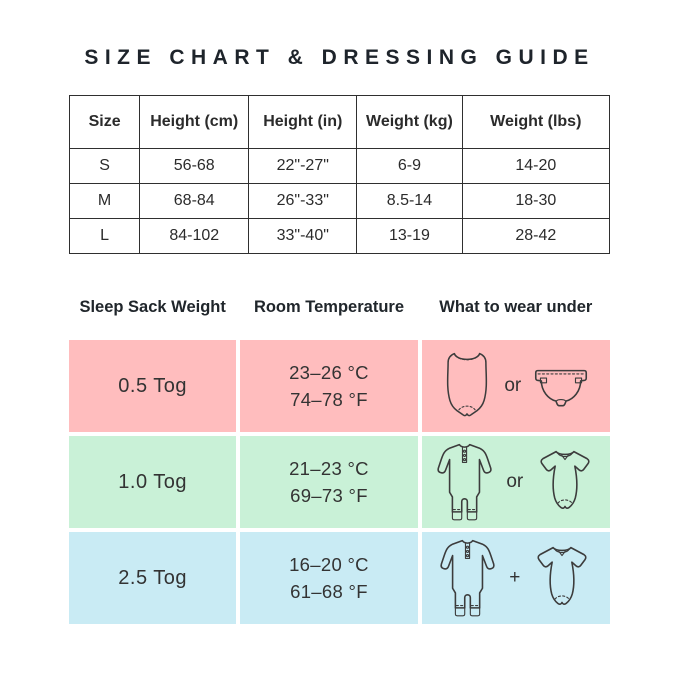 This screenshot has width=679, height=679. What do you see at coordinates (329, 482) in the screenshot?
I see `temp-cell-1.0: 21–23 °C 69–73 °F` at bounding box center [329, 482].